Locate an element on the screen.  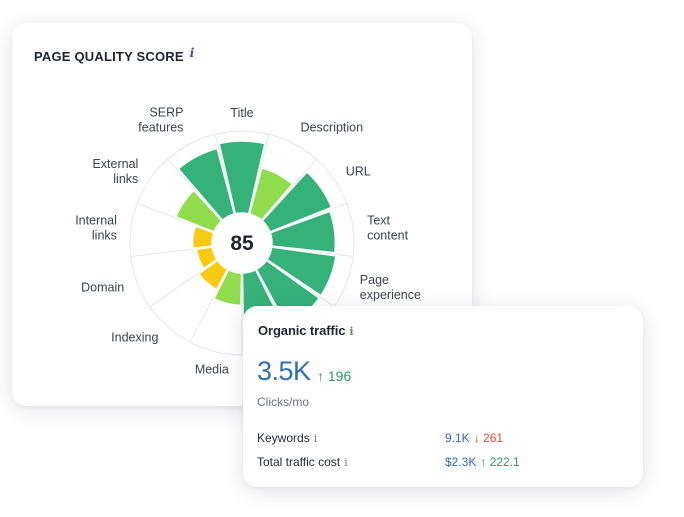
segment-label-serp-features: SERP features is located at coordinates (160, 119).